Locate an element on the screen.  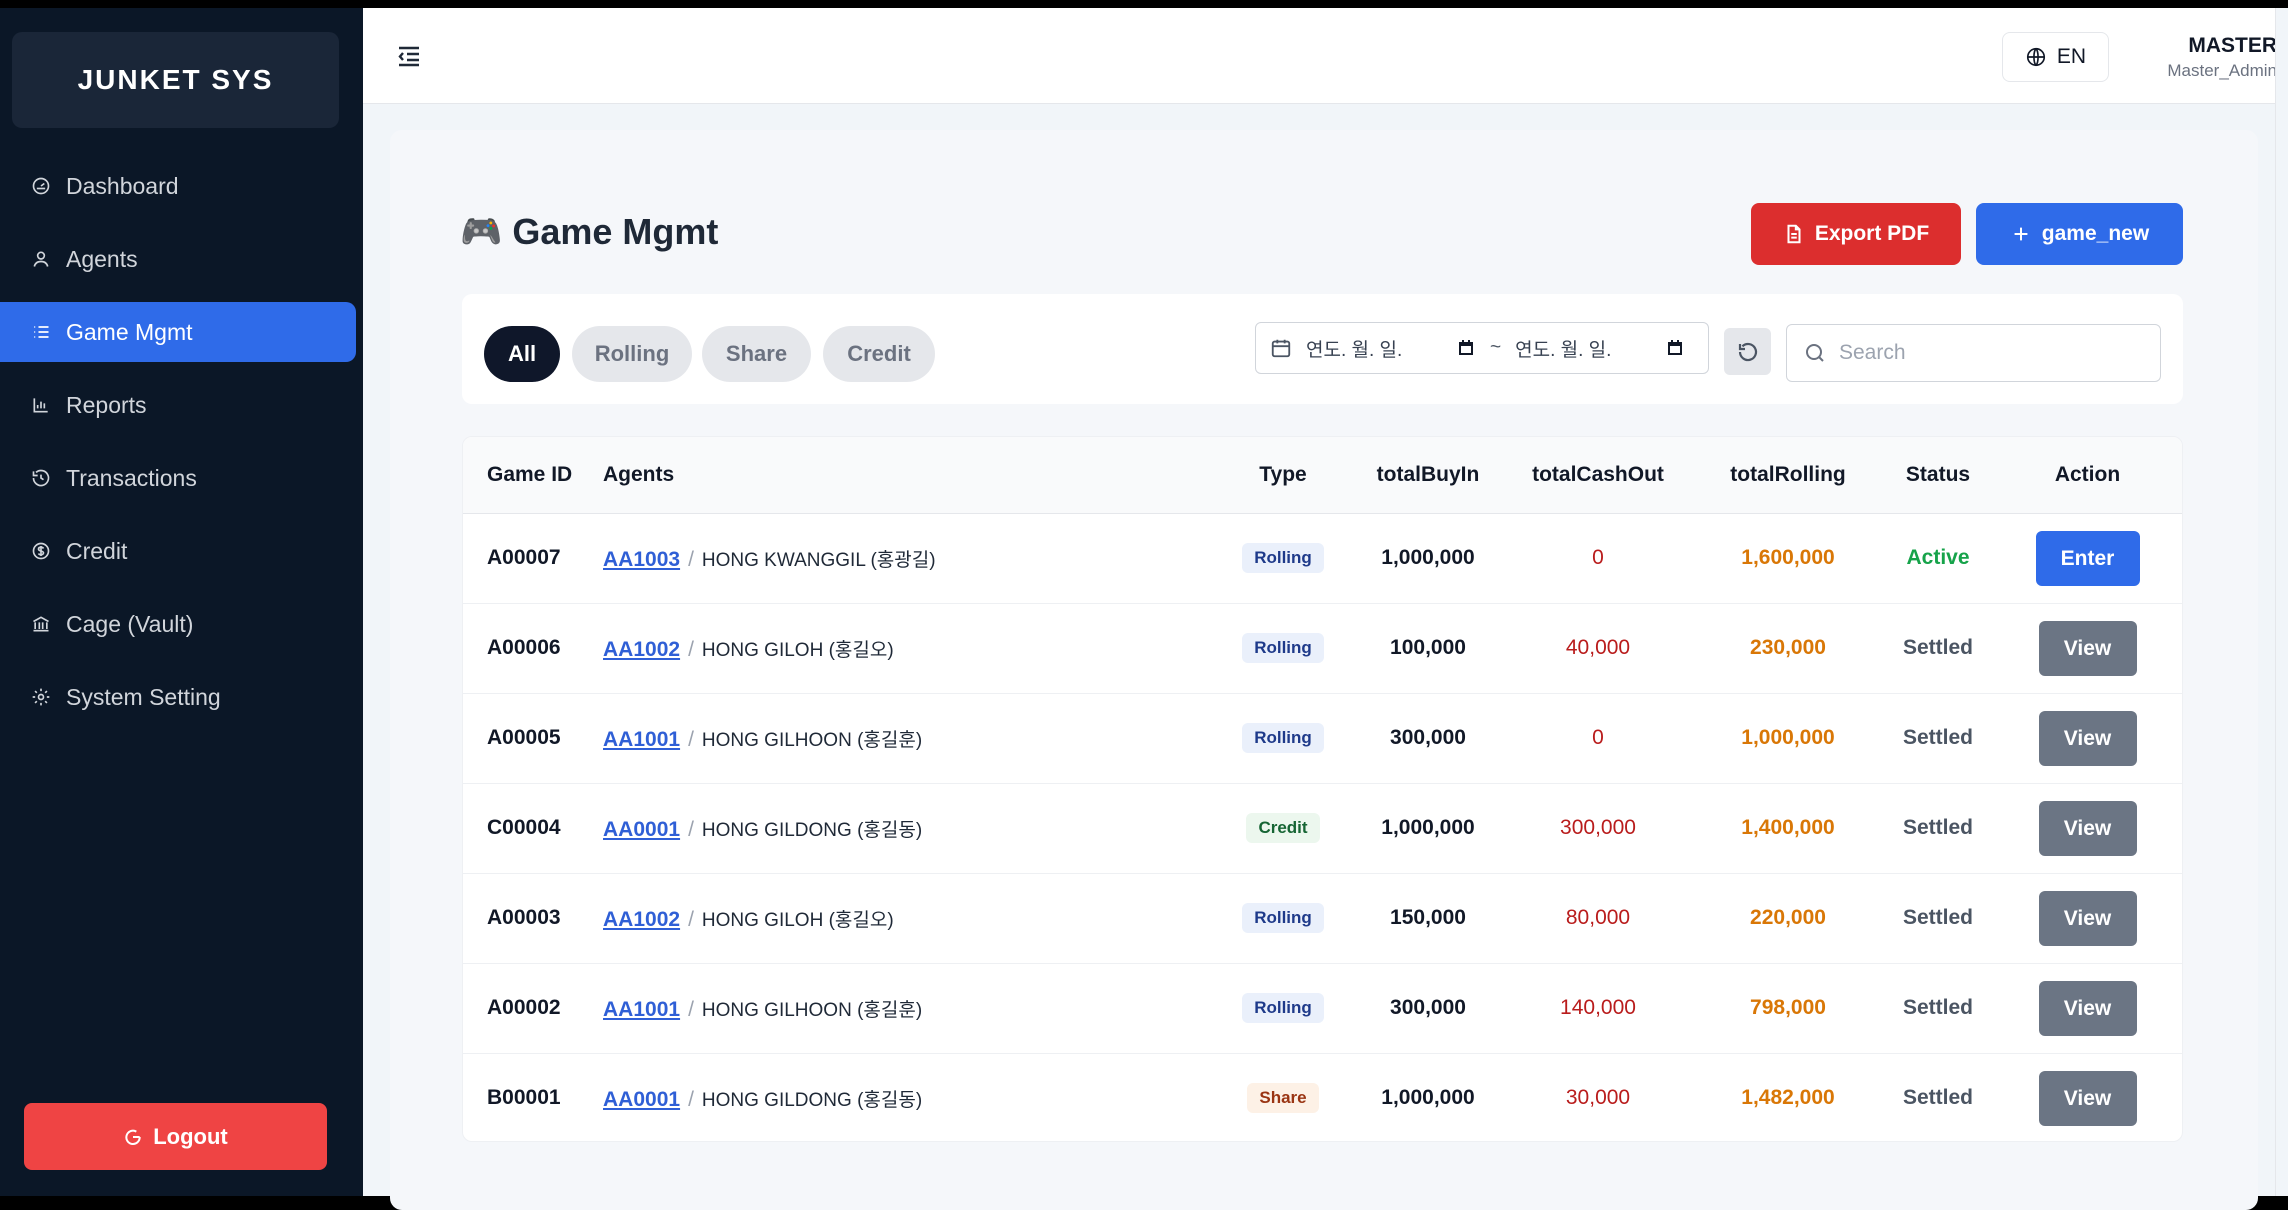
total-buyin-cell: 150,000 is located at coordinates (1428, 917).